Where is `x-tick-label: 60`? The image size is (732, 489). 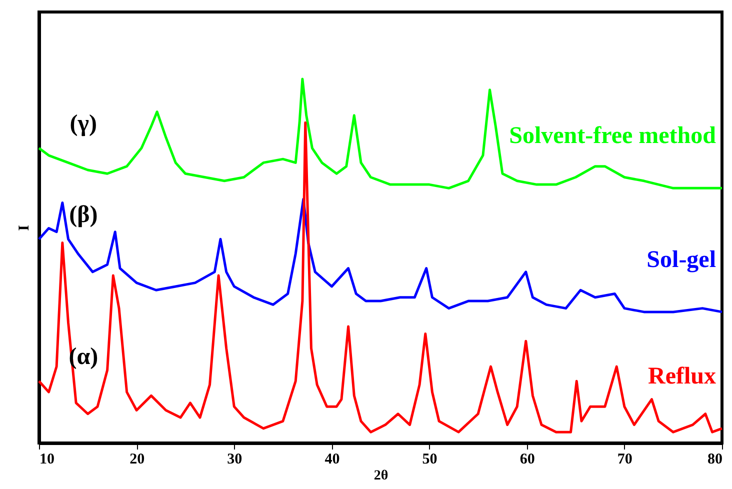 x-tick-label: 60 is located at coordinates (527, 460).